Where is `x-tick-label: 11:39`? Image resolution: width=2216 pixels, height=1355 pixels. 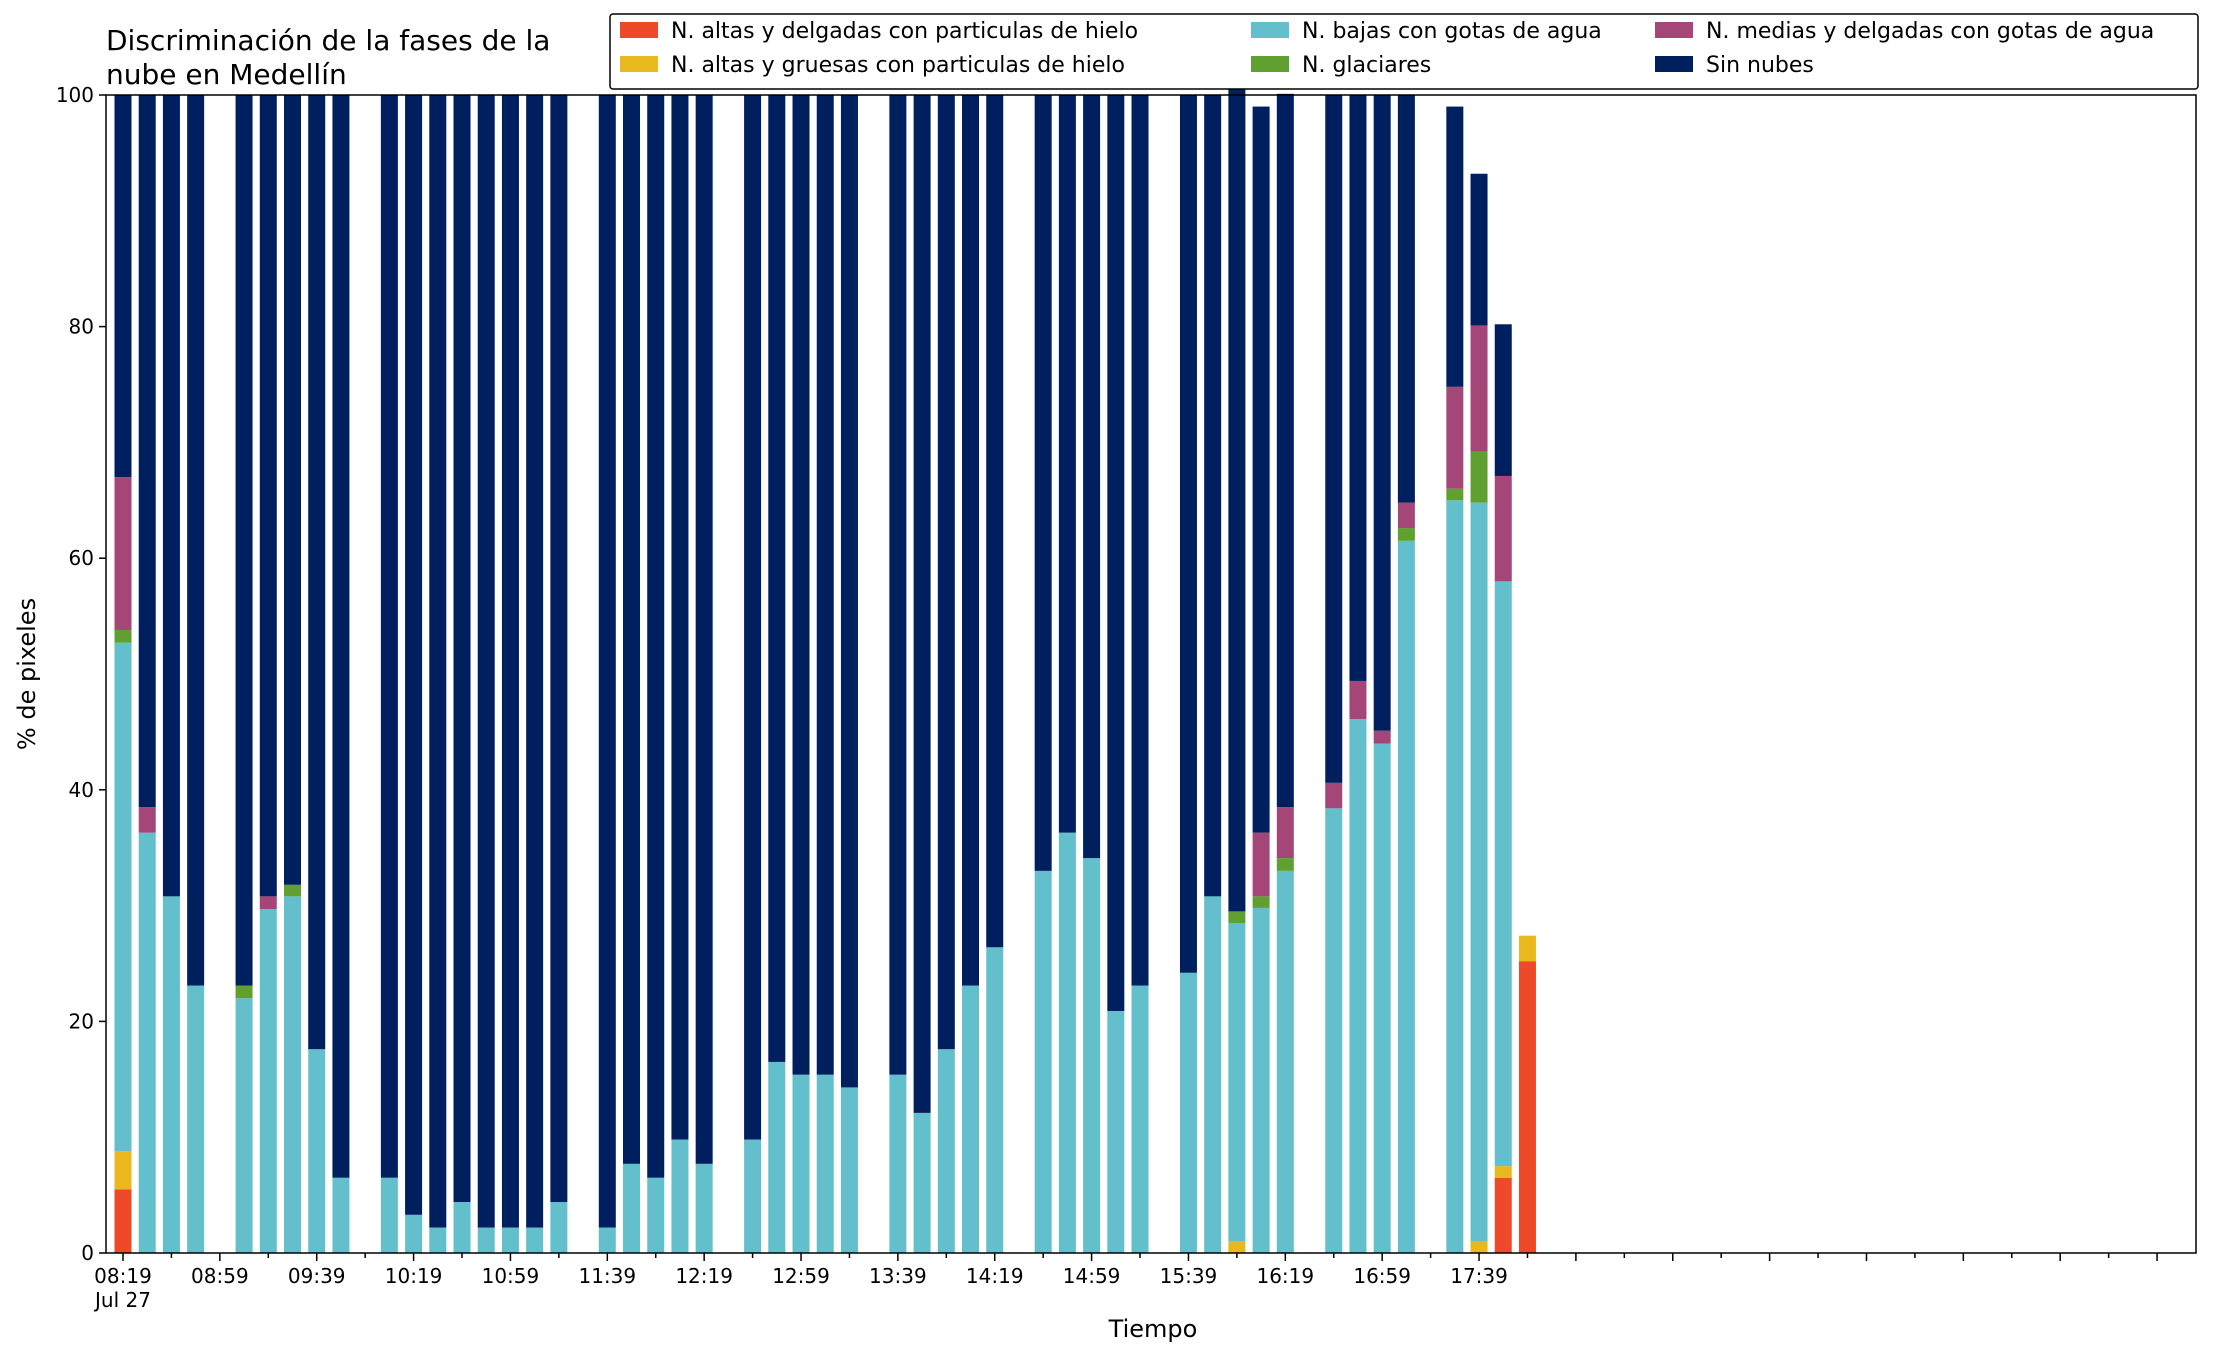
x-tick-label: 11:39 is located at coordinates (607, 1276).